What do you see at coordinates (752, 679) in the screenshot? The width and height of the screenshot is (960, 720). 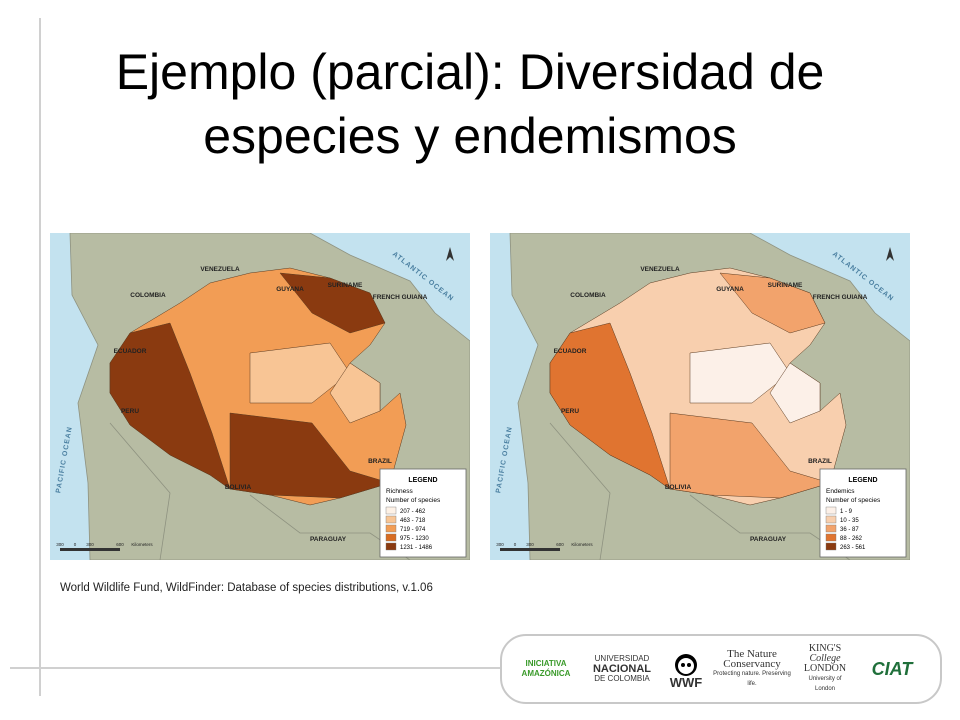 I see `logo-text: Protecting nature. Preserving life.` at bounding box center [752, 679].